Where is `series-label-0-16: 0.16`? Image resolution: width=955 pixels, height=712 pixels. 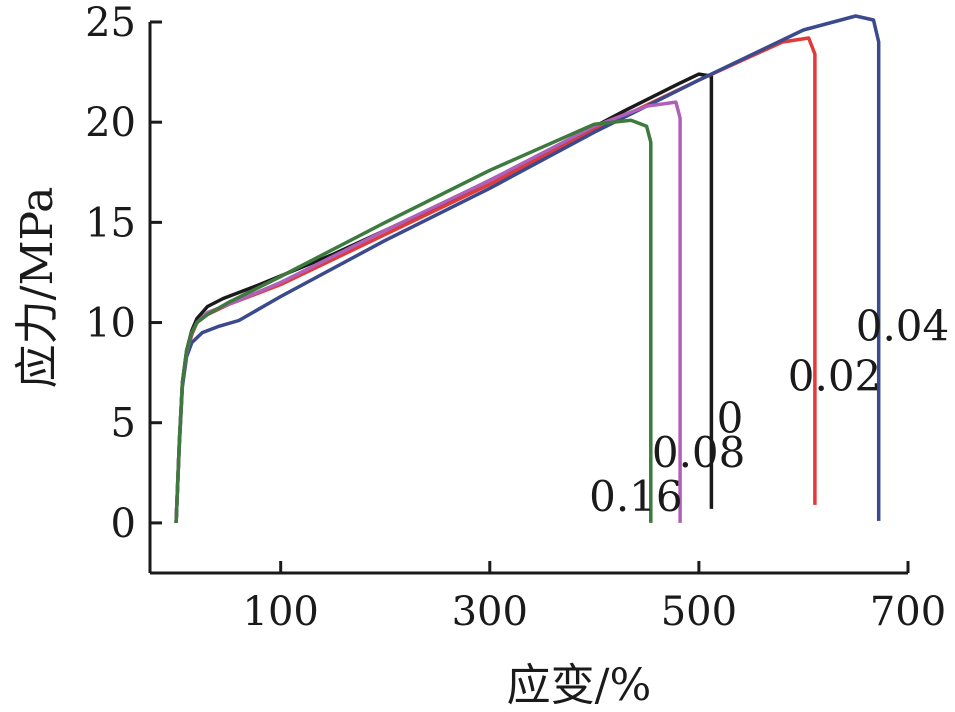 series-label-0-16: 0.16 is located at coordinates (636, 496).